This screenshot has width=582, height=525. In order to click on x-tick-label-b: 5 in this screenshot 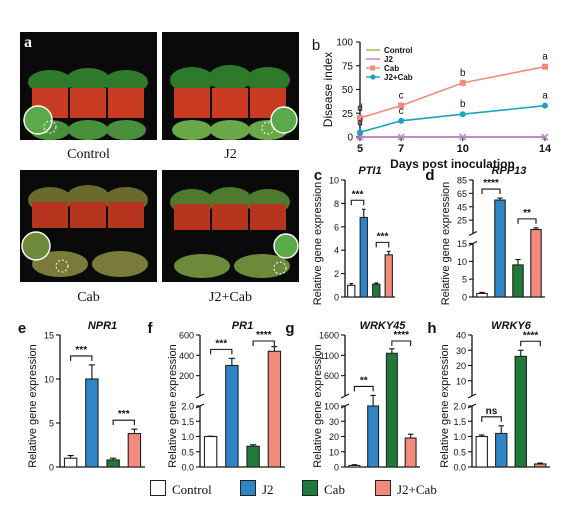, I will do `click(360, 149)`.